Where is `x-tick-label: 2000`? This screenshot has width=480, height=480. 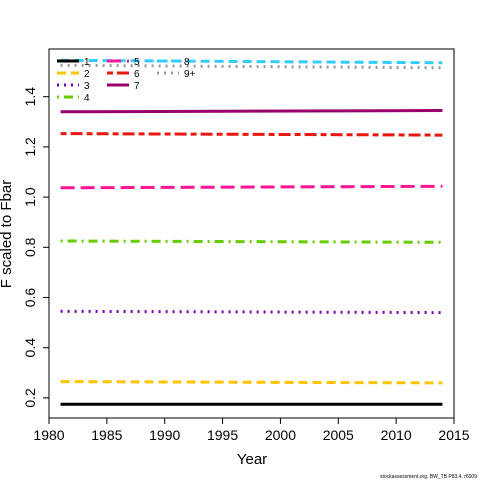 x-tick-label: 2000 is located at coordinates (280, 435).